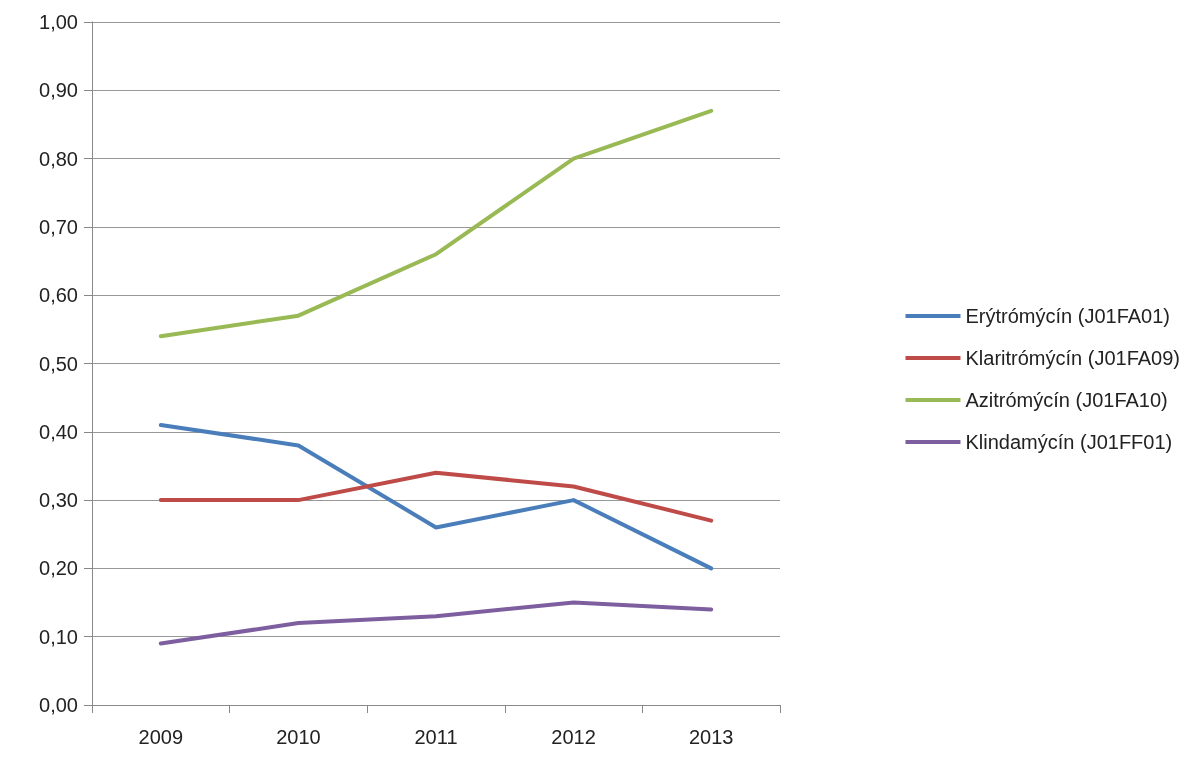  Describe the element at coordinates (1066, 400) in the screenshot. I see `legend-label: Azitrómýcín (J01FA10)` at that location.